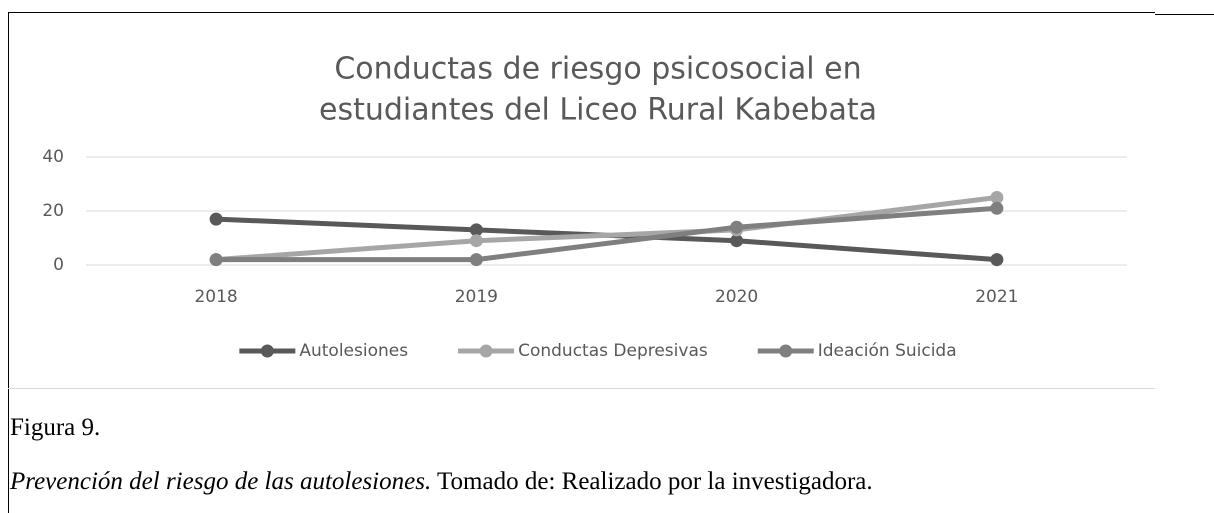  I want to click on legend-label: Ideación Suicida, so click(887, 351).